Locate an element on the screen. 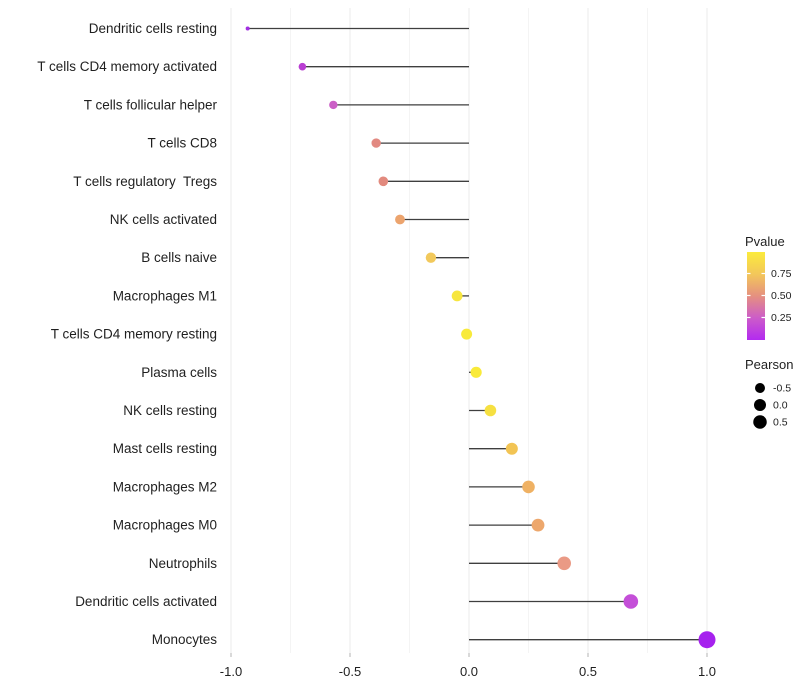 The image size is (800, 700). y-axis-label: Macrophages M1 is located at coordinates (165, 295).